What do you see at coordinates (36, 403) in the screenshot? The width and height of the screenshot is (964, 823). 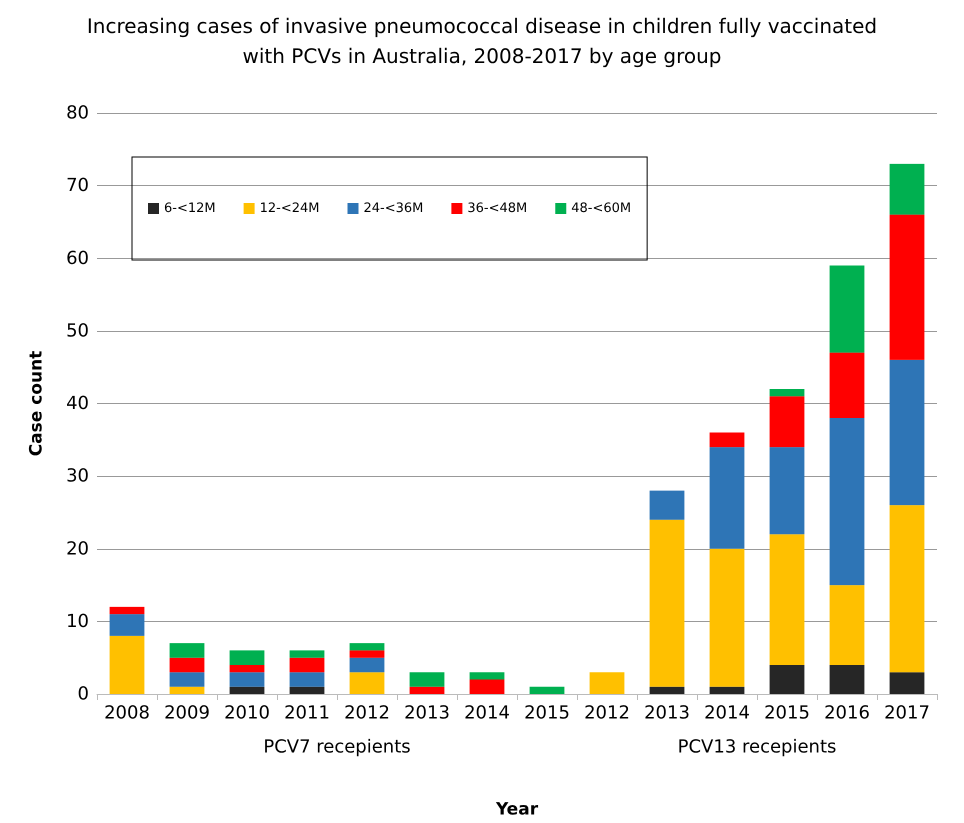 I see `y-axis-title: Case count` at bounding box center [36, 403].